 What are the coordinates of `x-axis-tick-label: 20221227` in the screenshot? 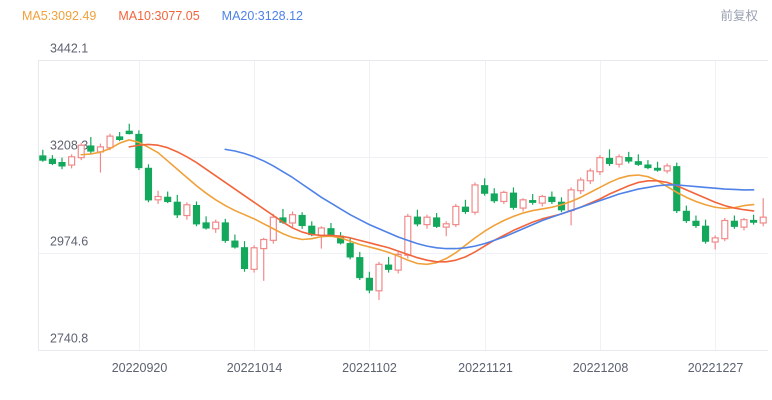 It's located at (716, 368).